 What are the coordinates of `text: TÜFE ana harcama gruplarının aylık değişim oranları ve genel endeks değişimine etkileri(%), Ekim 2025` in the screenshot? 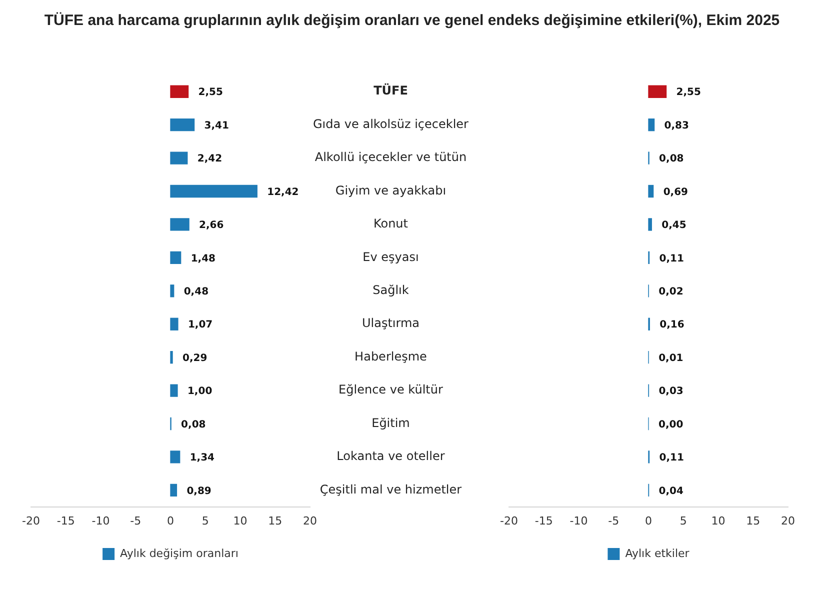 It's located at (412, 20).